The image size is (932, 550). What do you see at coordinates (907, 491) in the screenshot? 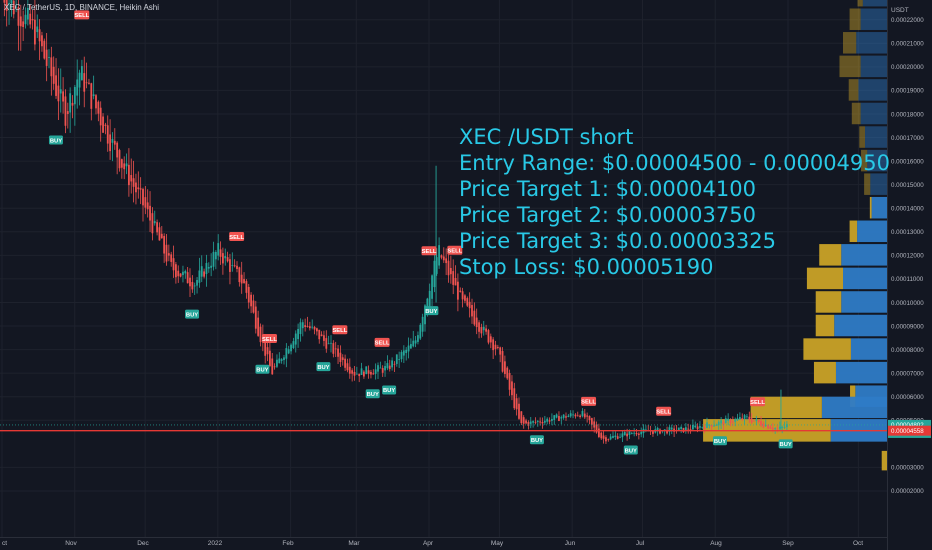
I see `price-tick-label: 0.00002000` at bounding box center [907, 491].